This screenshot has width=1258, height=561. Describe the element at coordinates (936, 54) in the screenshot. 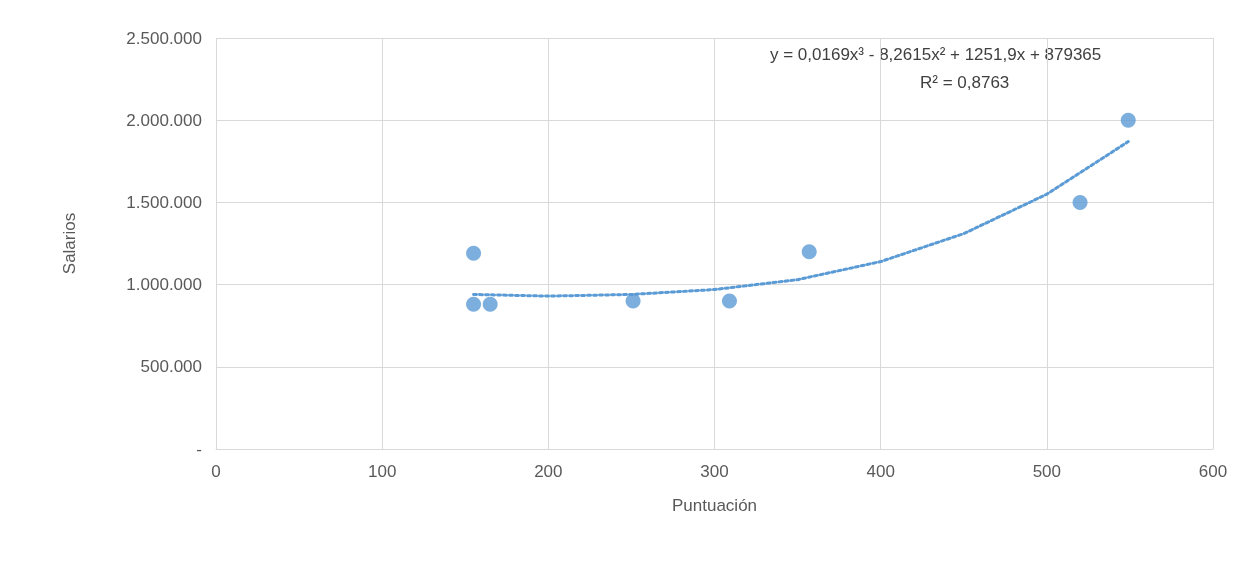

I see `annotation: y = 0,0169x³ - 8,2615x² + 1251,9x + 879365` at that location.